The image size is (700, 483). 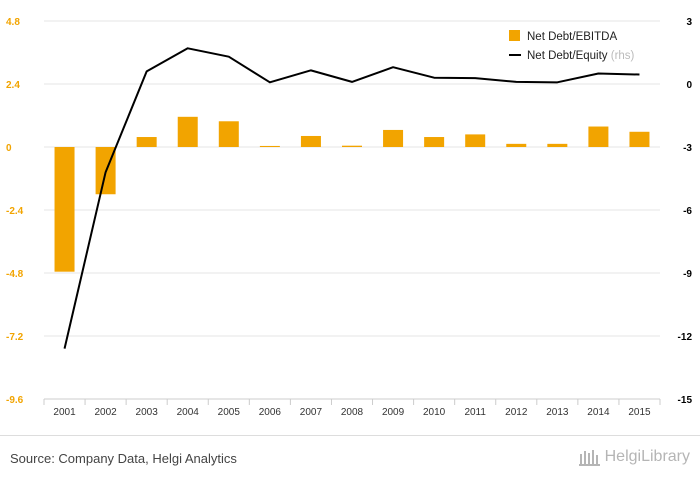 What do you see at coordinates (187, 131) in the screenshot?
I see `bar-2004` at bounding box center [187, 131].